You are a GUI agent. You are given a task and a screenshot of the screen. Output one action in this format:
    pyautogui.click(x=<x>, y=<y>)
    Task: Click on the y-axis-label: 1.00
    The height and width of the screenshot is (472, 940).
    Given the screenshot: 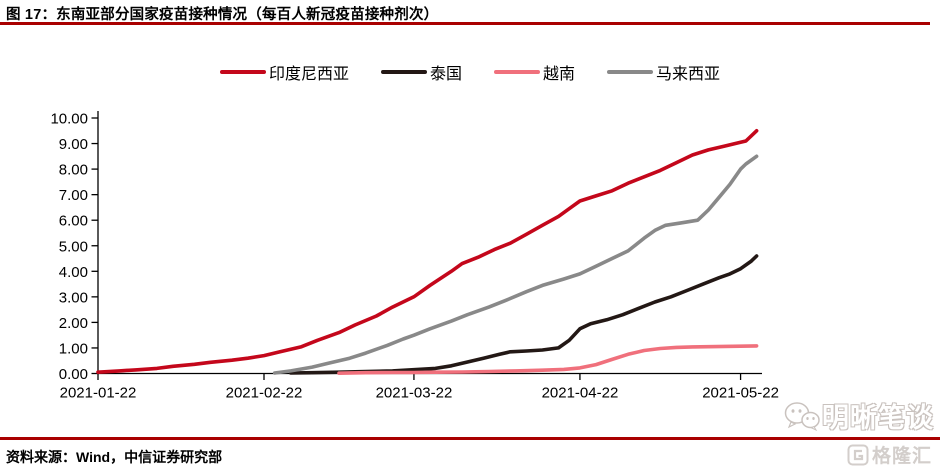 What is the action you would take?
    pyautogui.click(x=73, y=348)
    